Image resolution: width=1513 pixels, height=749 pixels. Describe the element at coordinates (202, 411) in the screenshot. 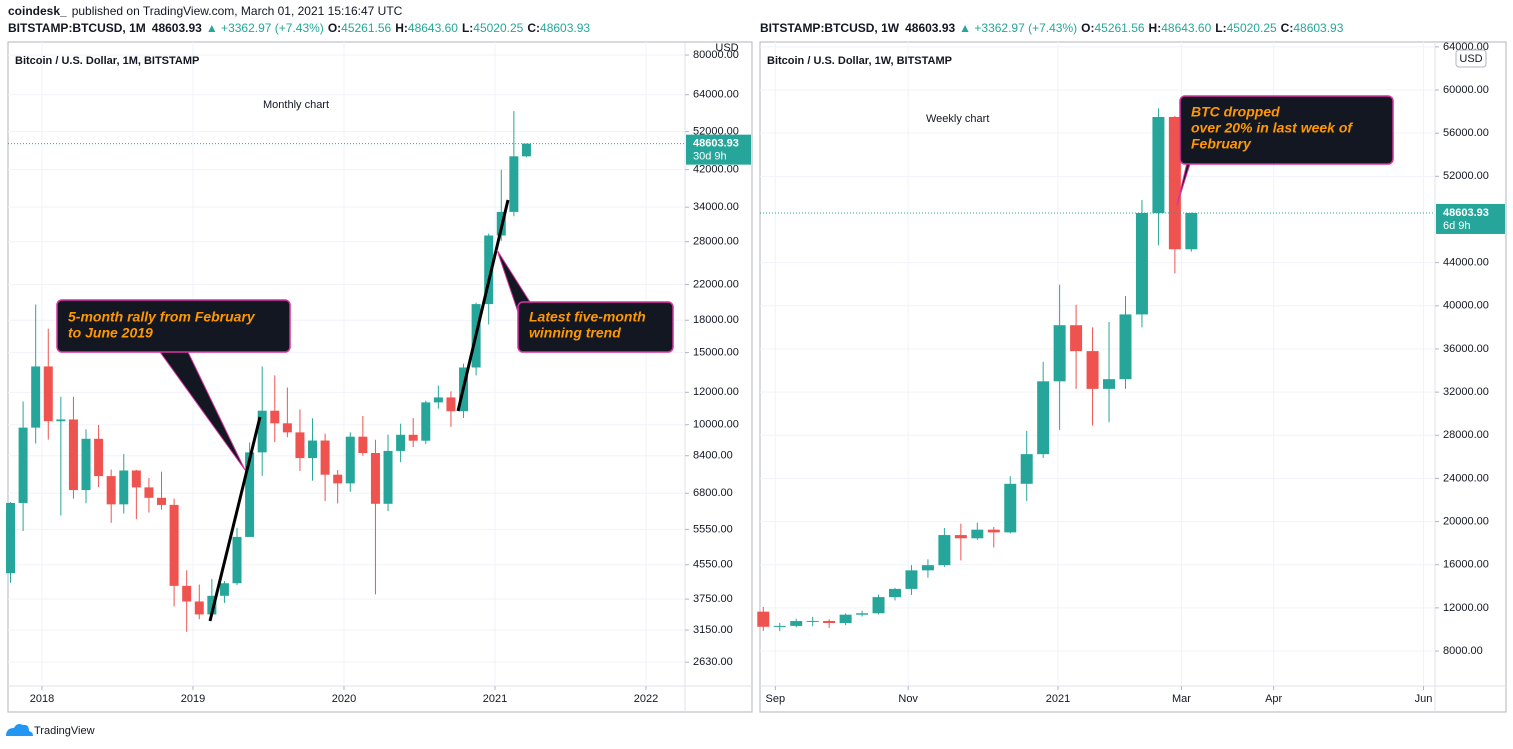

I see `callout-pointer` at that location.